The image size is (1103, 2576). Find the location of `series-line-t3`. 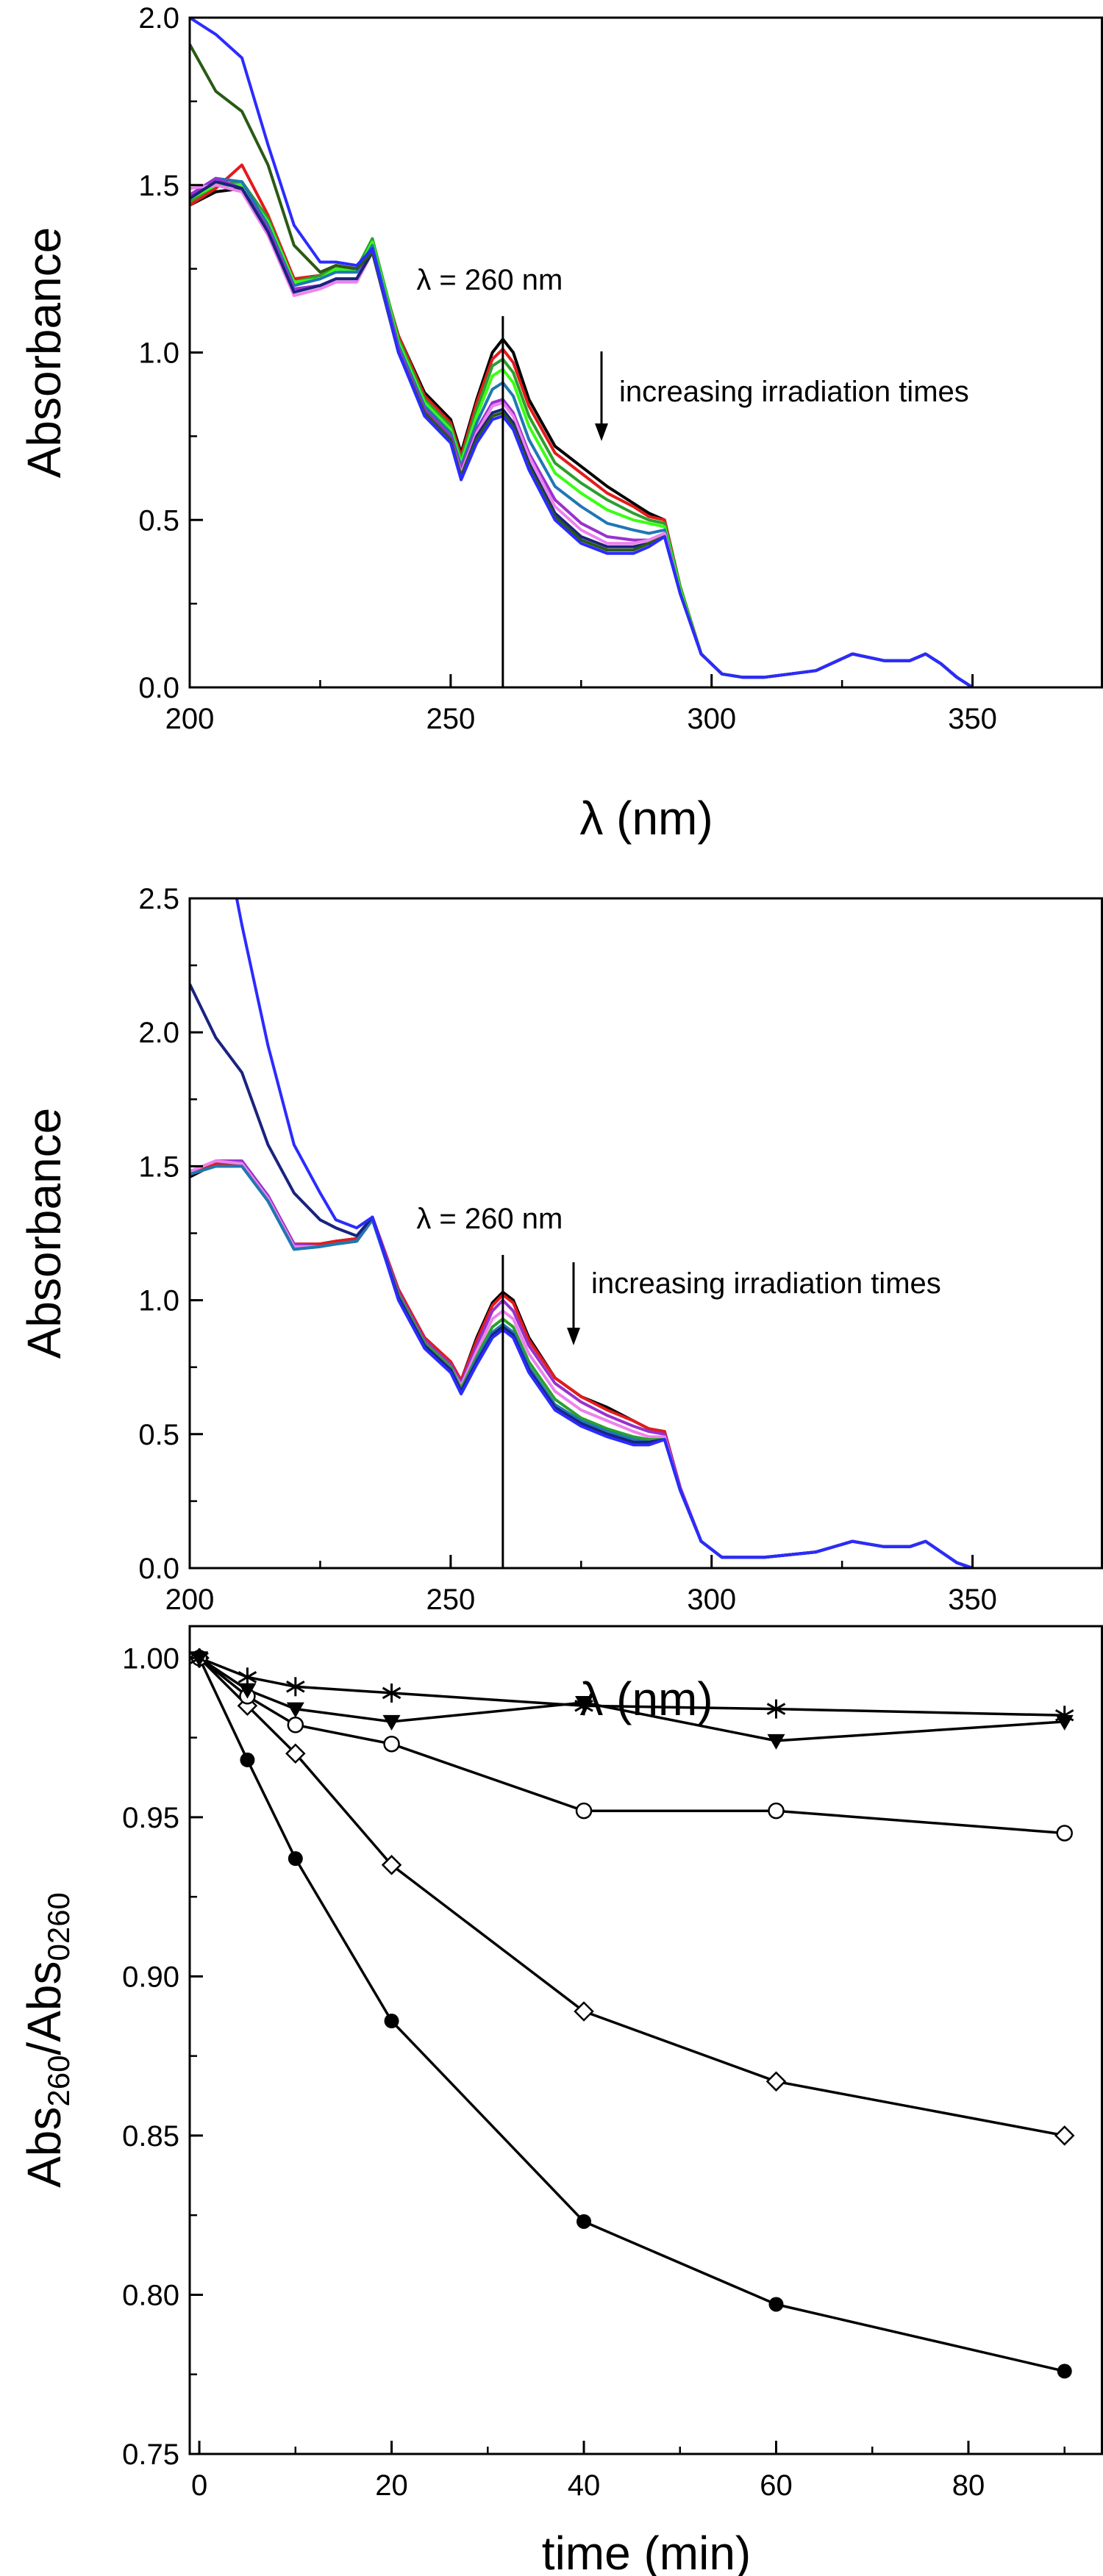

series-line-t3 is located at coordinates (582, 1363).